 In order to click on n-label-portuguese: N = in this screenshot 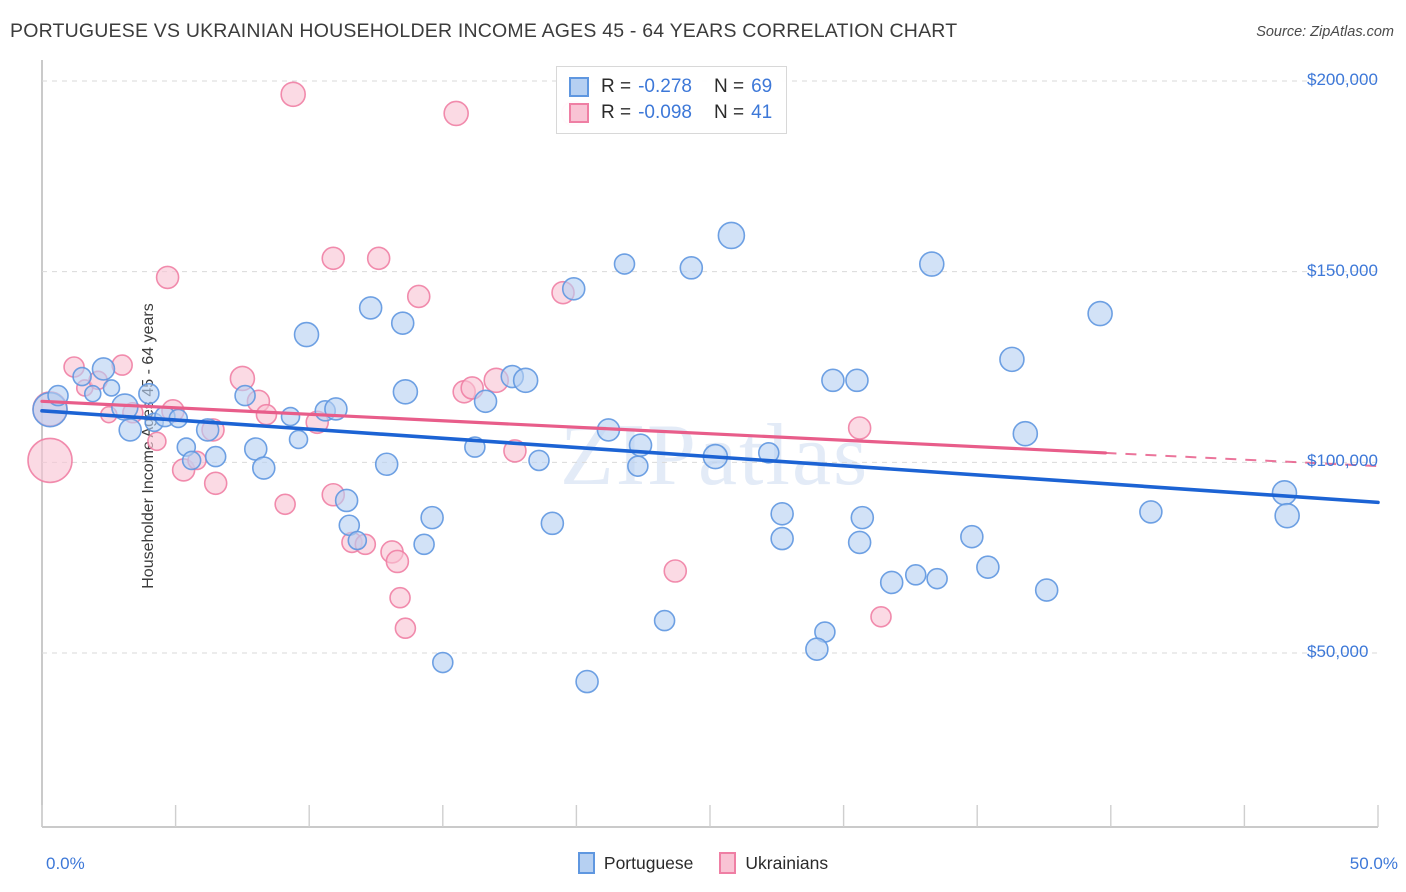, I will do `click(729, 86)`.